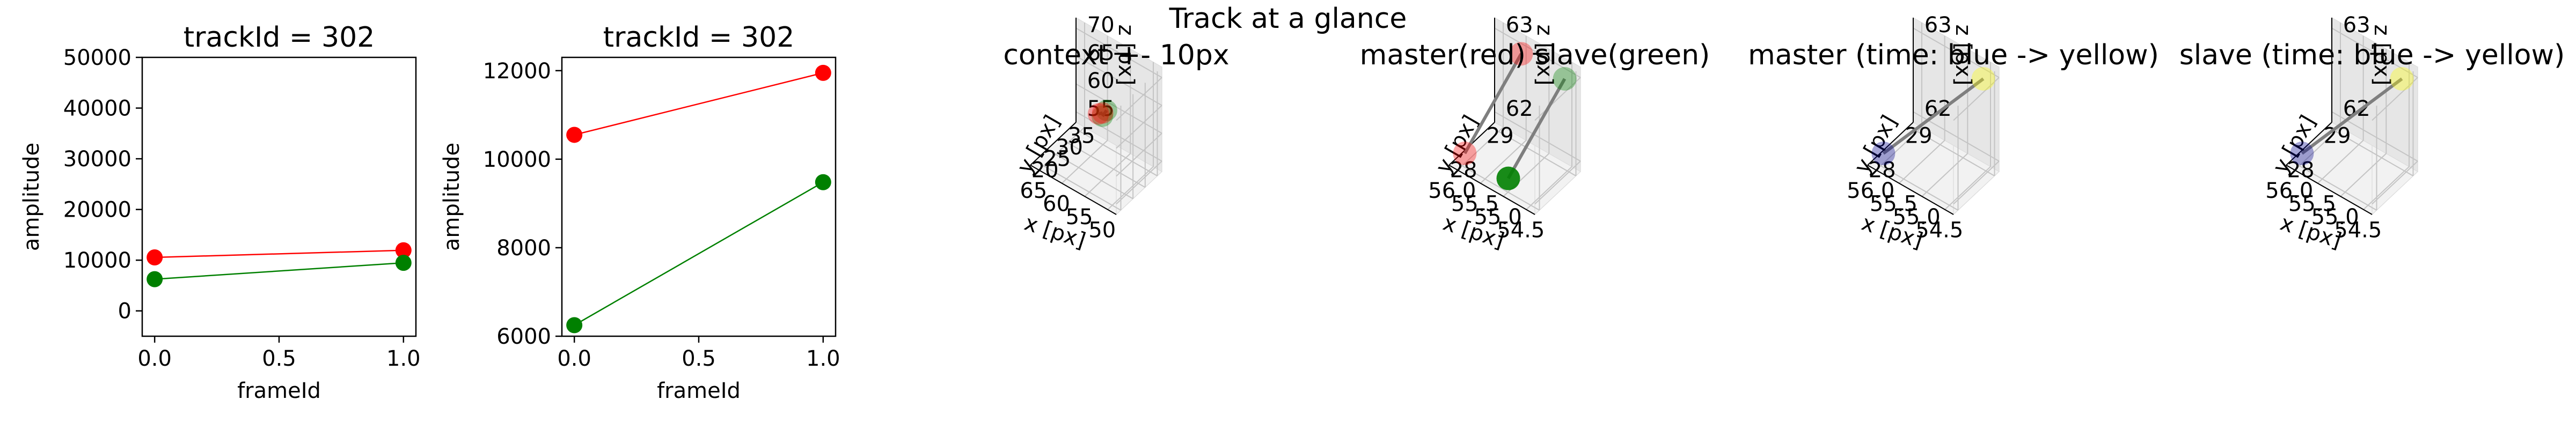  I want to click on y-tick-label: 29, so click(1500, 136).